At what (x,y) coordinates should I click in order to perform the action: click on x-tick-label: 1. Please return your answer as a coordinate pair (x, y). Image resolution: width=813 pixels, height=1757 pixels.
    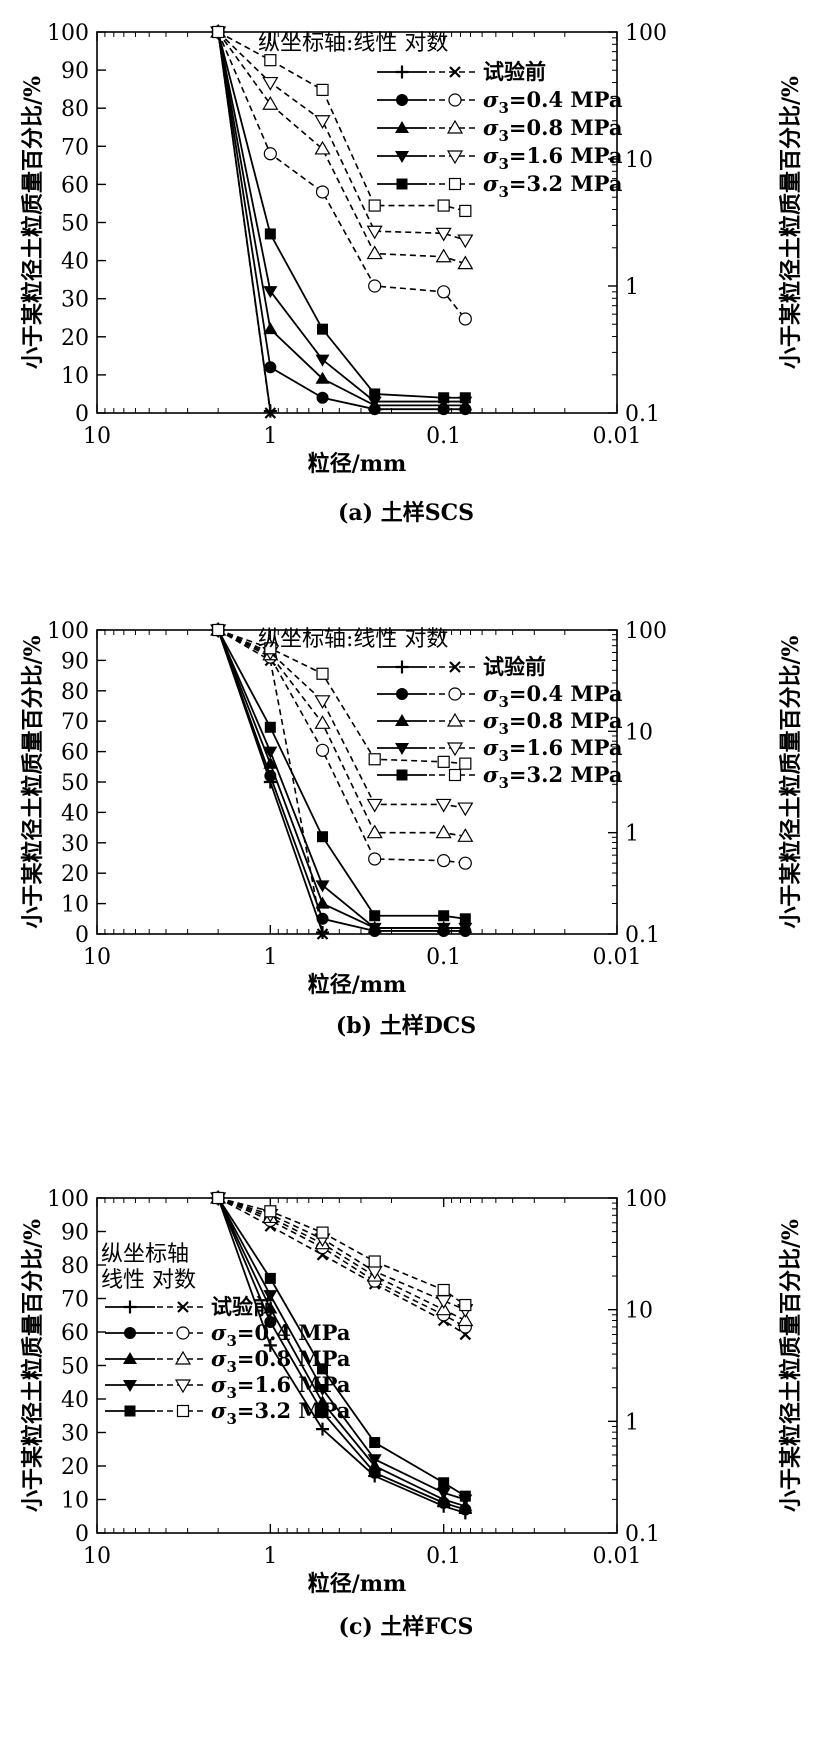
    Looking at the image, I should click on (270, 957).